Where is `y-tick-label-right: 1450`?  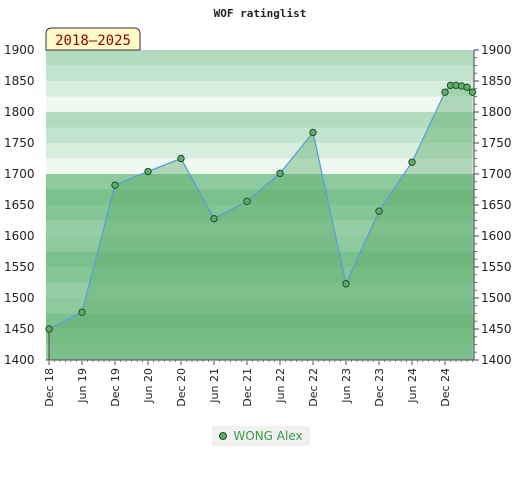 y-tick-label-right: 1450 is located at coordinates (496, 329).